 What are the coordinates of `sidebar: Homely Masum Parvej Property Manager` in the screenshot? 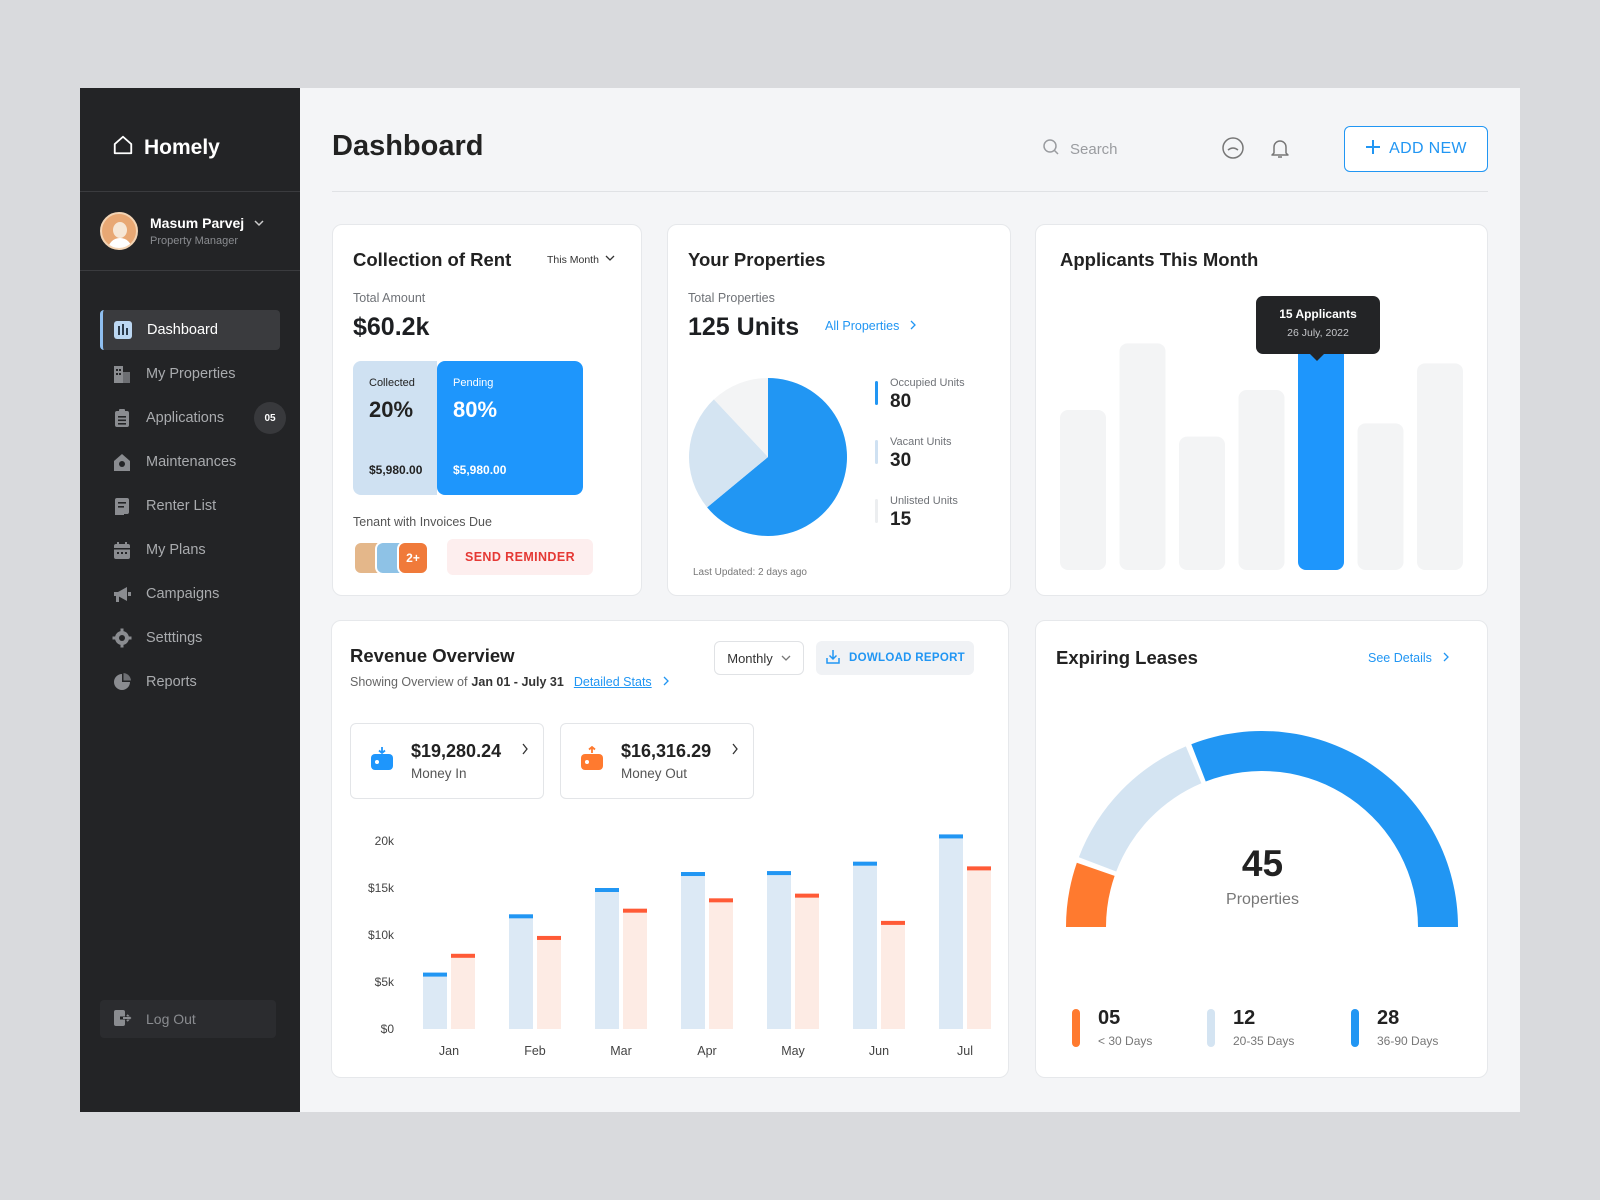 It's located at (190, 600).